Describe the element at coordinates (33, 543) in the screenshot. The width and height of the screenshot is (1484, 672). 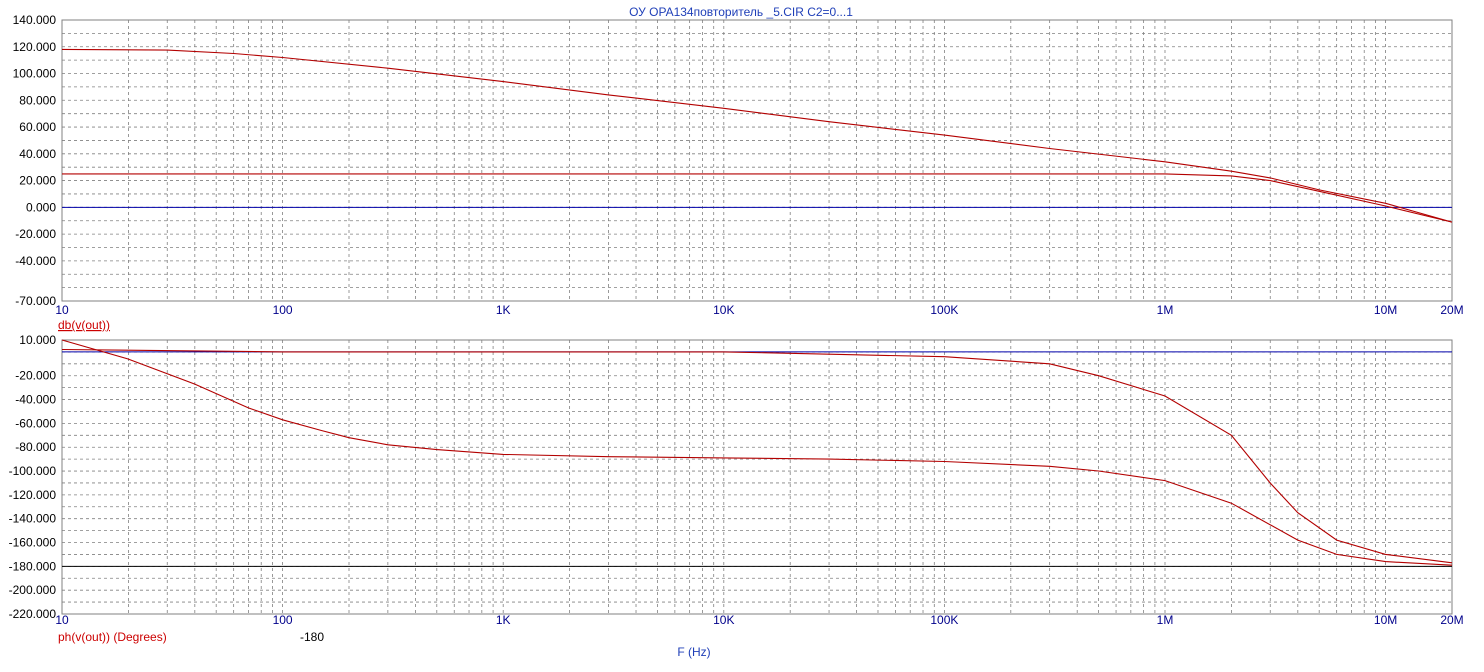
I see `y-tick-label: -160.000` at that location.